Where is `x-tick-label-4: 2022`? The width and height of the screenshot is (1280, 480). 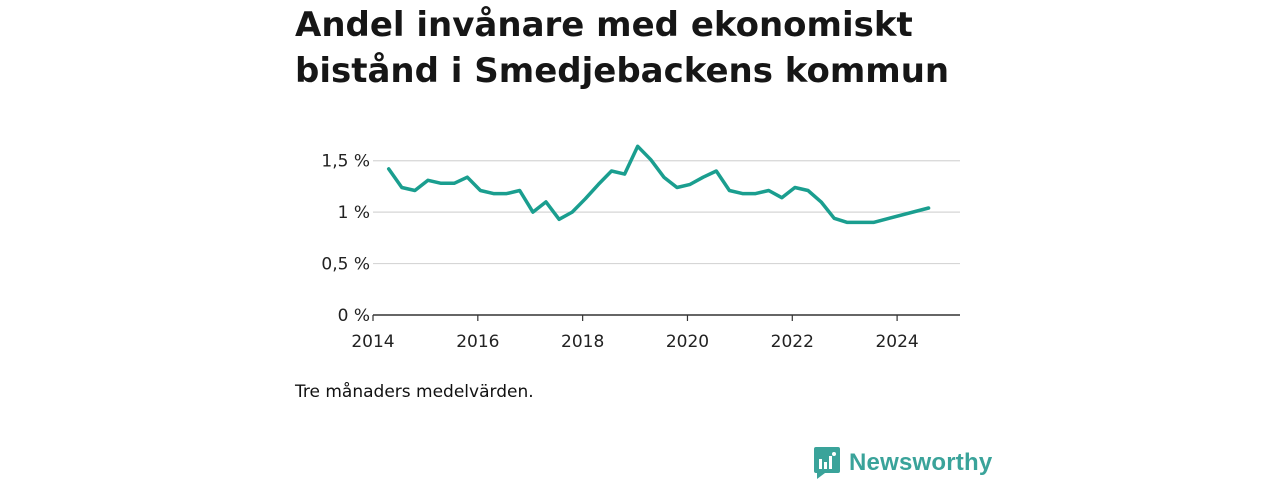 x-tick-label-4: 2022 is located at coordinates (792, 342).